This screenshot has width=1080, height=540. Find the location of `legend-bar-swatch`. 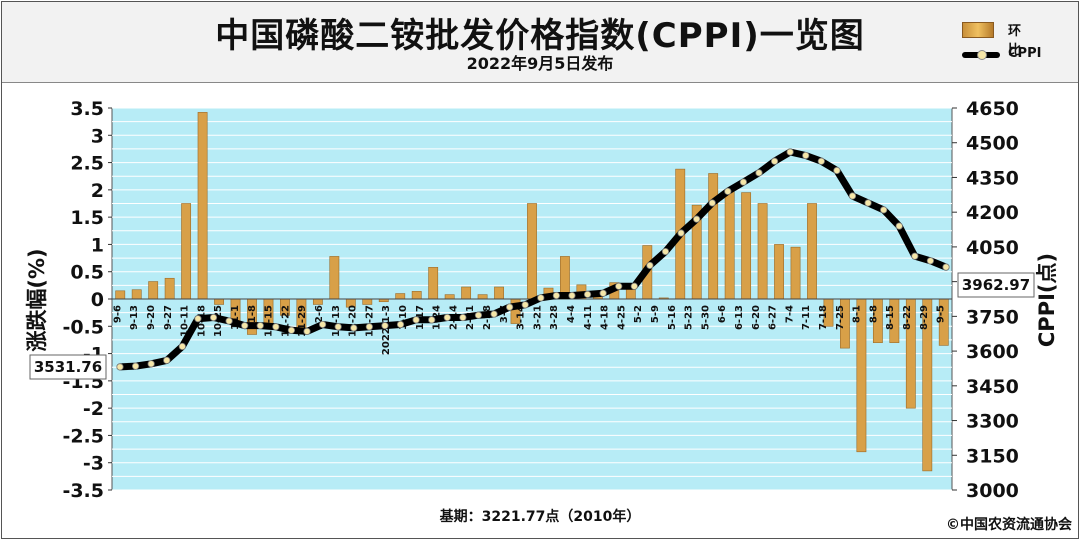

legend-bar-swatch is located at coordinates (978, 30).